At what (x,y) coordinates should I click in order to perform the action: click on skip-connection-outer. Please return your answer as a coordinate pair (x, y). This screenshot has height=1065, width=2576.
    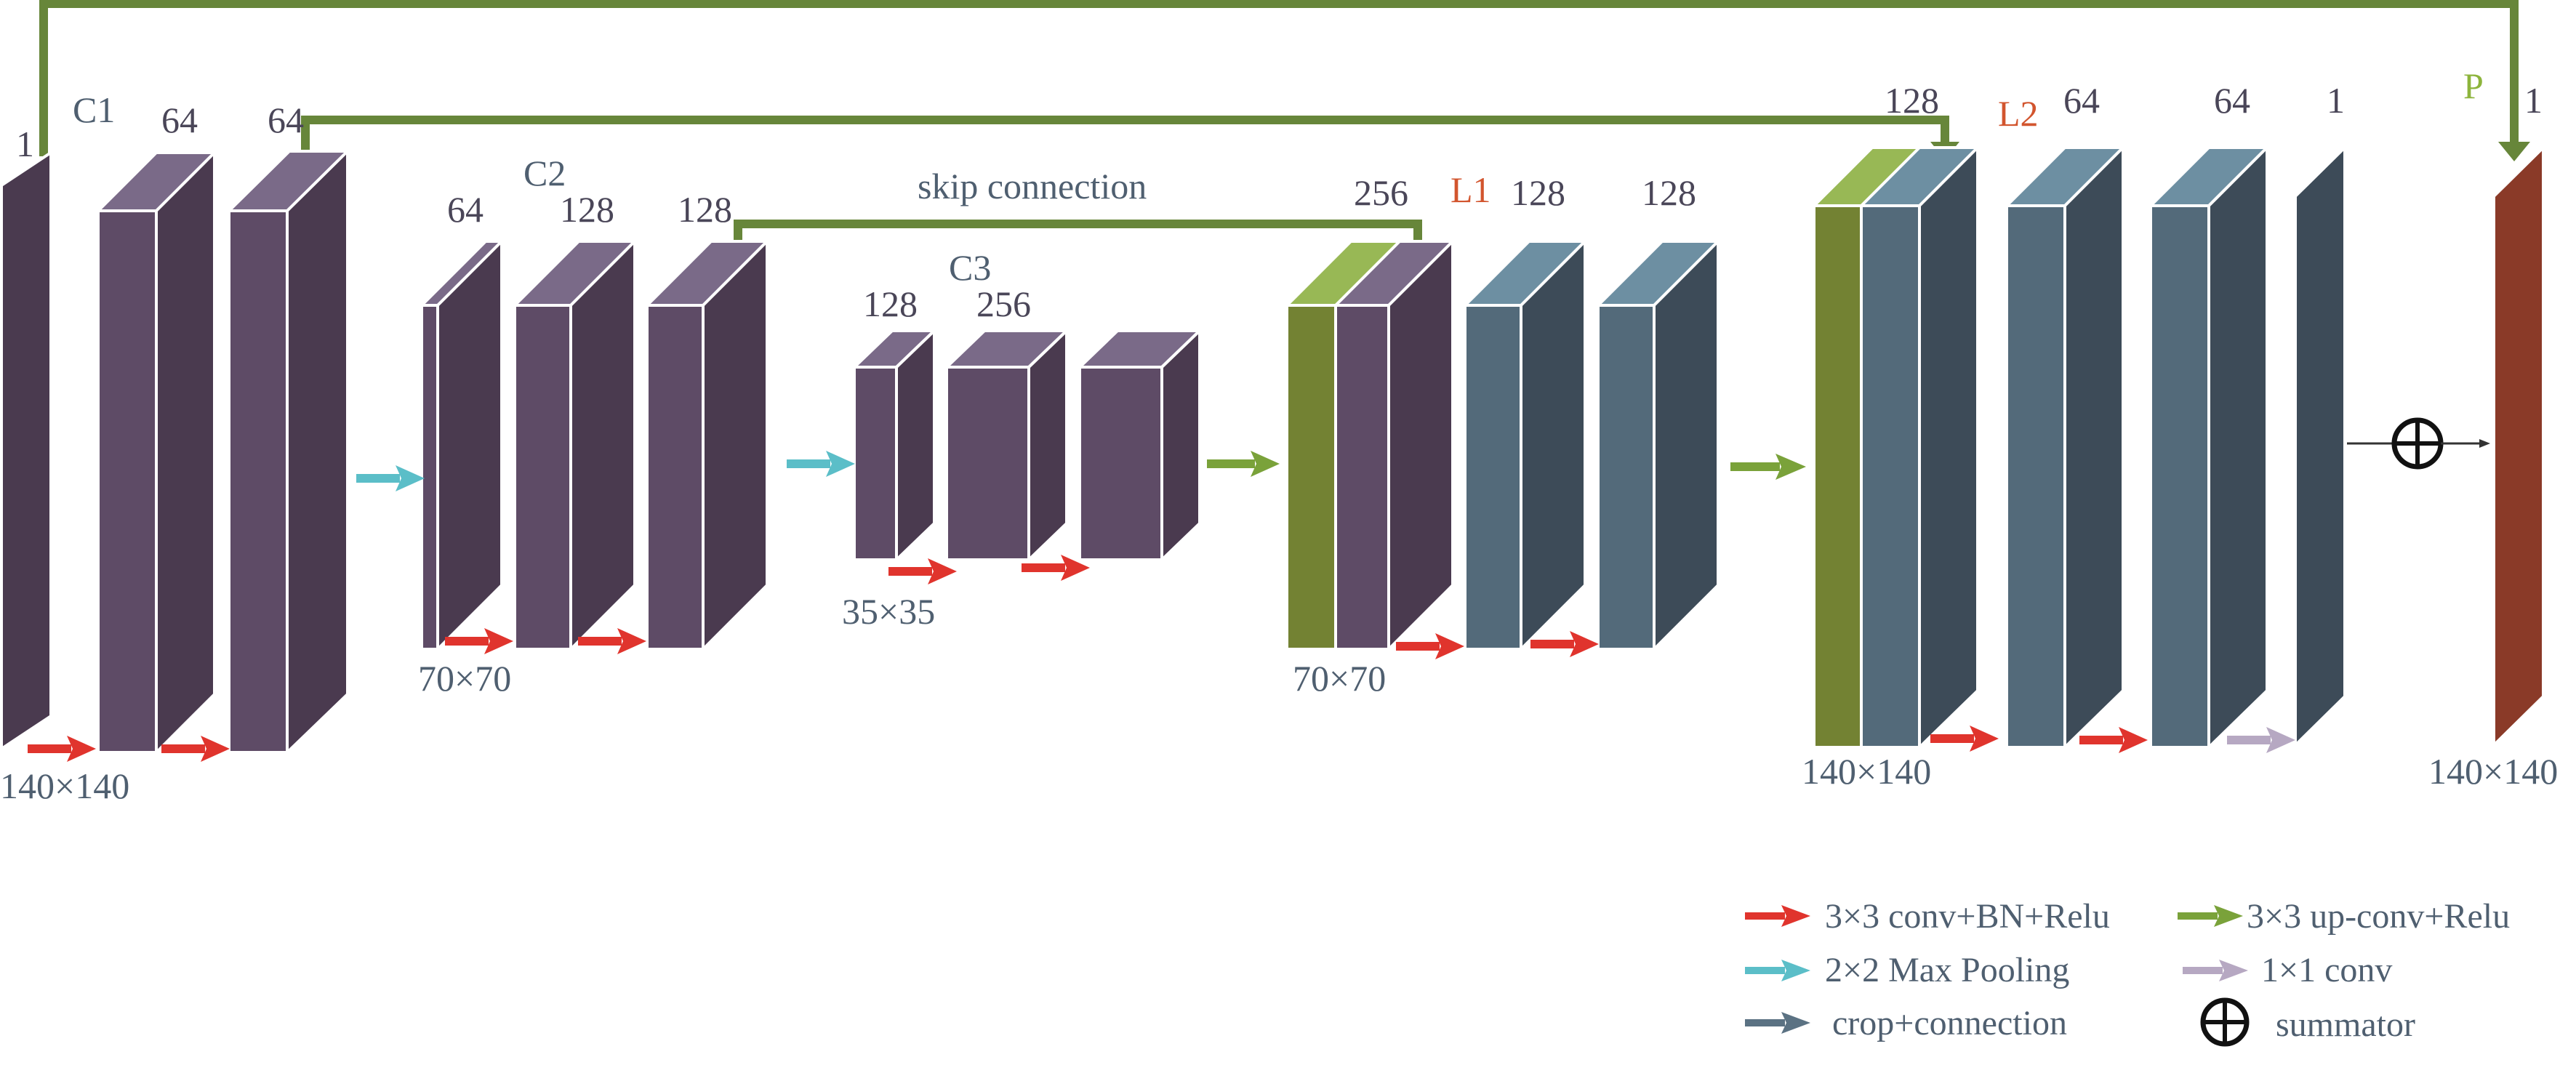
    Looking at the image, I should click on (1279, 78).